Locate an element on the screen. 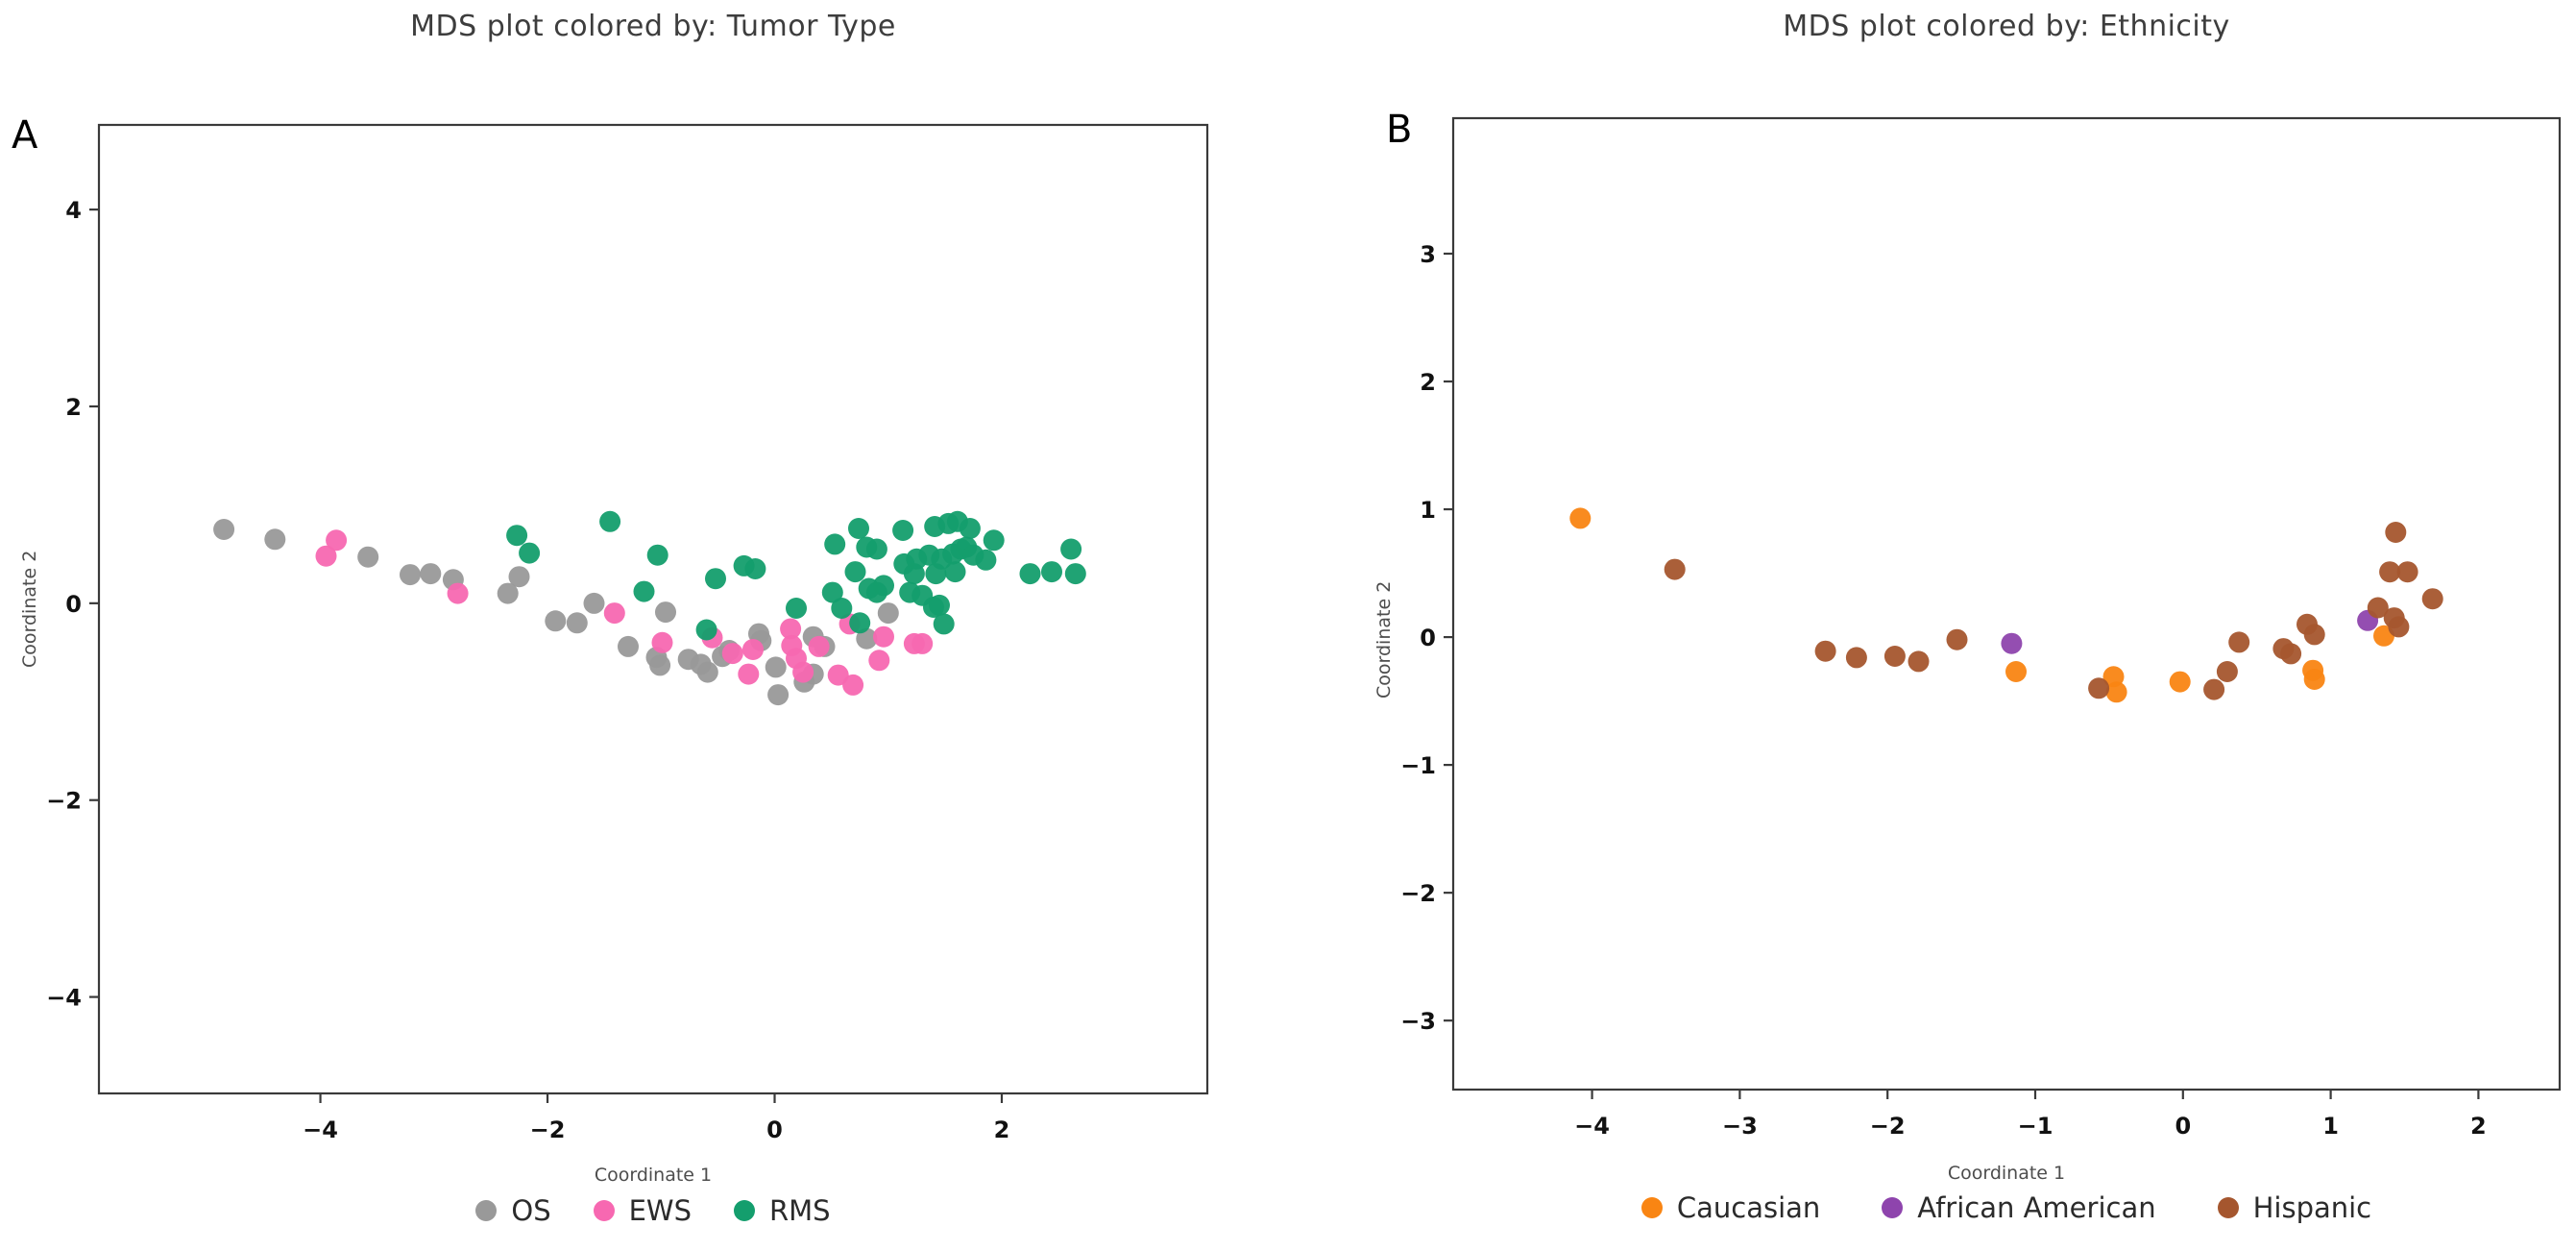  panel-b-x-axis-label: Coordinate 1 is located at coordinates (2007, 1173).